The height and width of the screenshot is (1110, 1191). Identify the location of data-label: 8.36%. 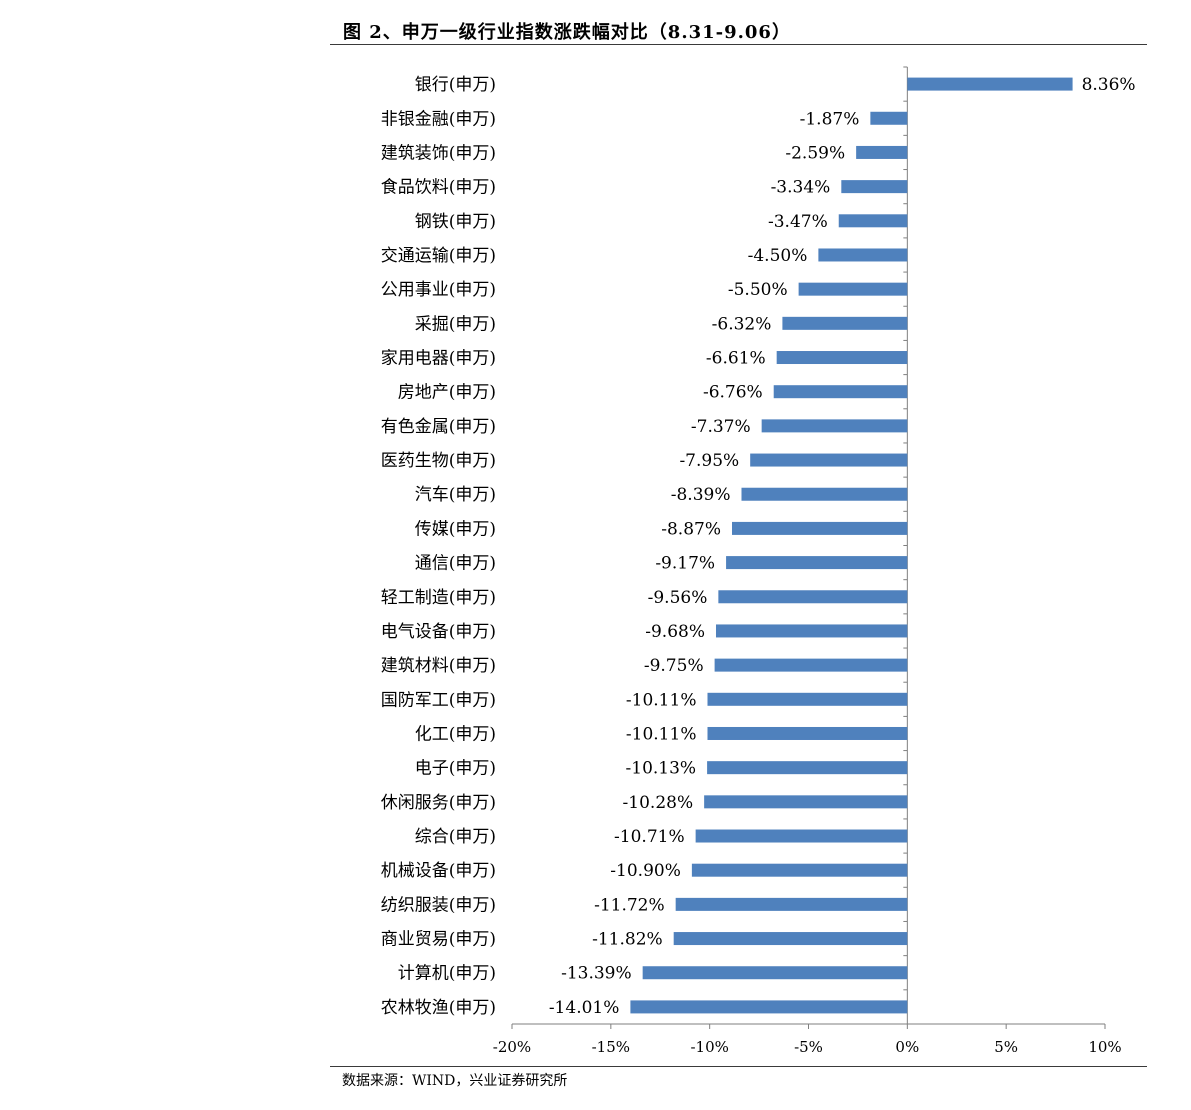
(1109, 85).